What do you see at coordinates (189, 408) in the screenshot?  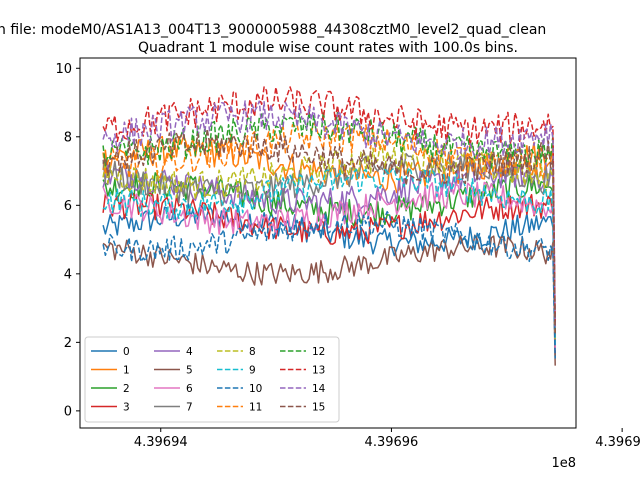 I see `legend-label: 7` at bounding box center [189, 408].